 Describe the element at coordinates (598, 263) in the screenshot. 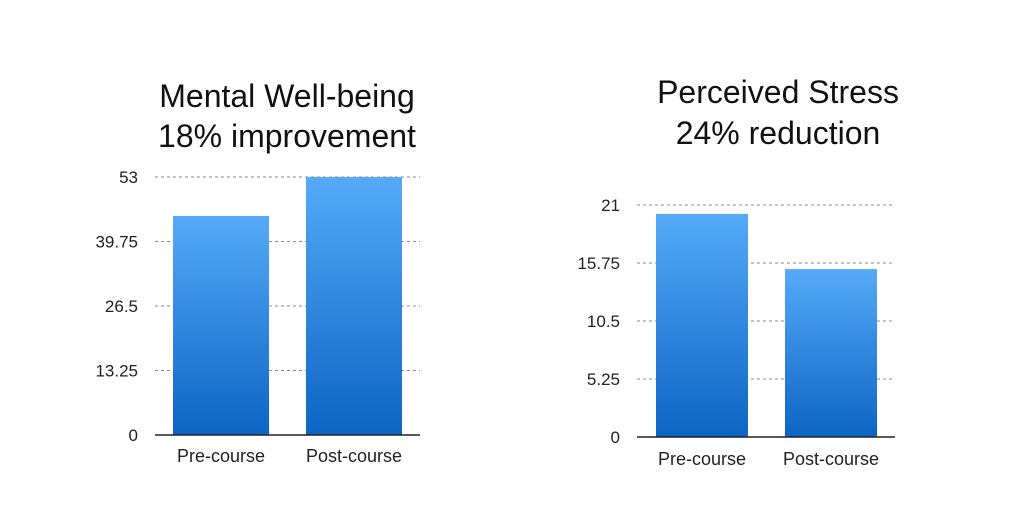

I see `y-tick-label: 15.75` at that location.